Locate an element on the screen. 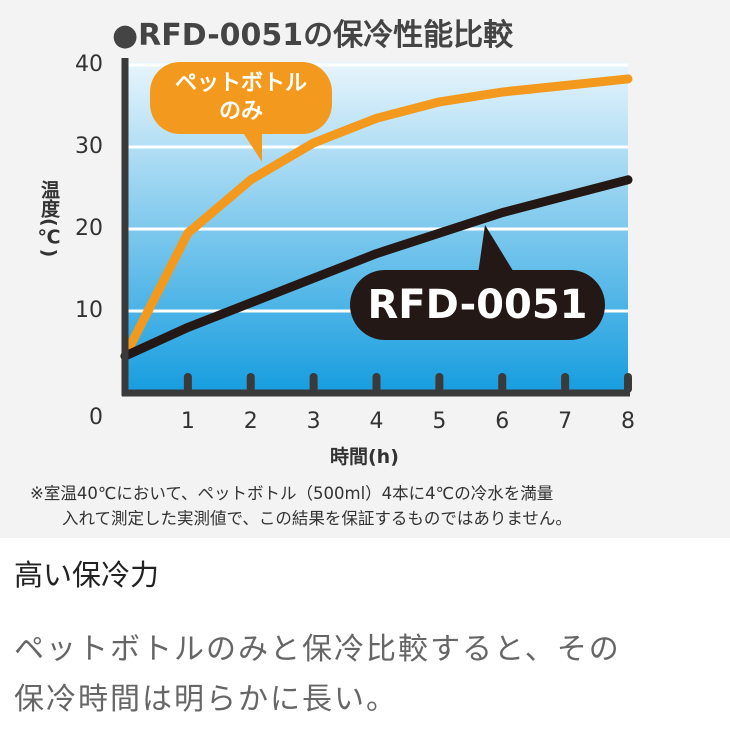 The image size is (730, 730). x-tick-label: 6 is located at coordinates (502, 421).